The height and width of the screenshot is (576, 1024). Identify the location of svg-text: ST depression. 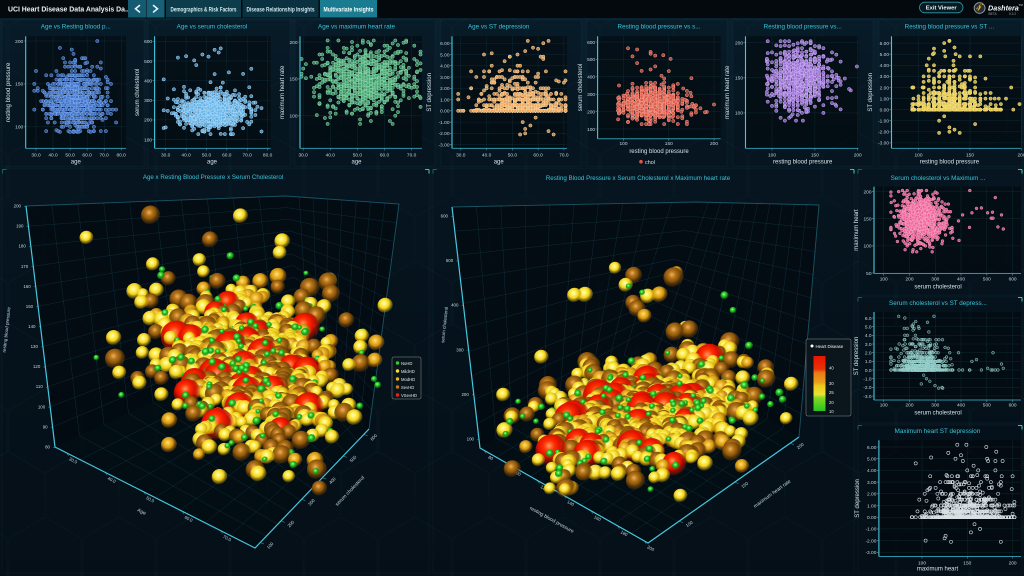
(430, 92).